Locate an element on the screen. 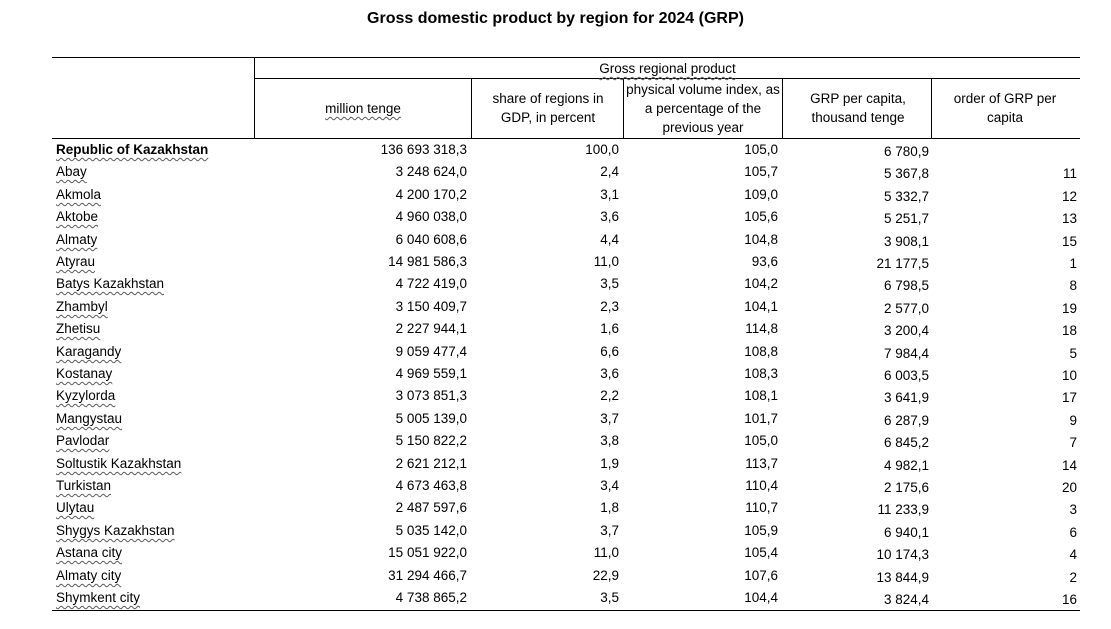 The height and width of the screenshot is (629, 1111). row-percapita-value: 13 844,9 is located at coordinates (902, 577).